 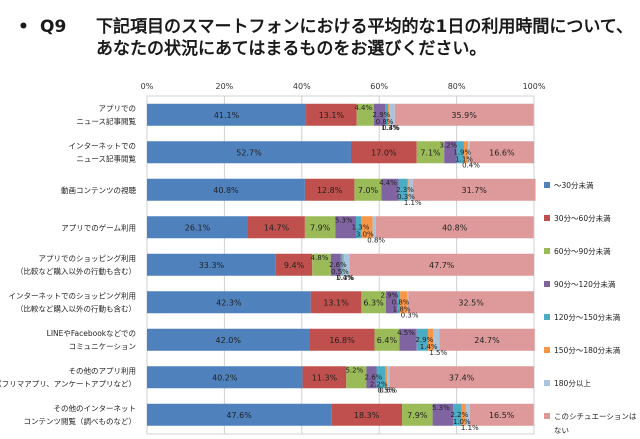 I want to click on x-tick-label: 0%, so click(x=147, y=86).